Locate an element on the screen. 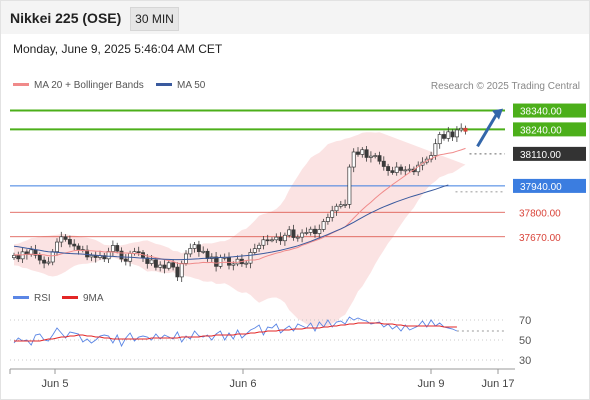 Image resolution: width=590 pixels, height=400 pixels. ma20-swatch is located at coordinates (21, 84).